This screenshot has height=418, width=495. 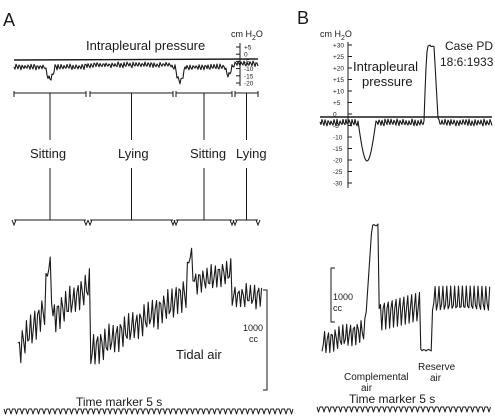 I want to click on panel-b-scale-tick-label: -20, so click(x=338, y=161).